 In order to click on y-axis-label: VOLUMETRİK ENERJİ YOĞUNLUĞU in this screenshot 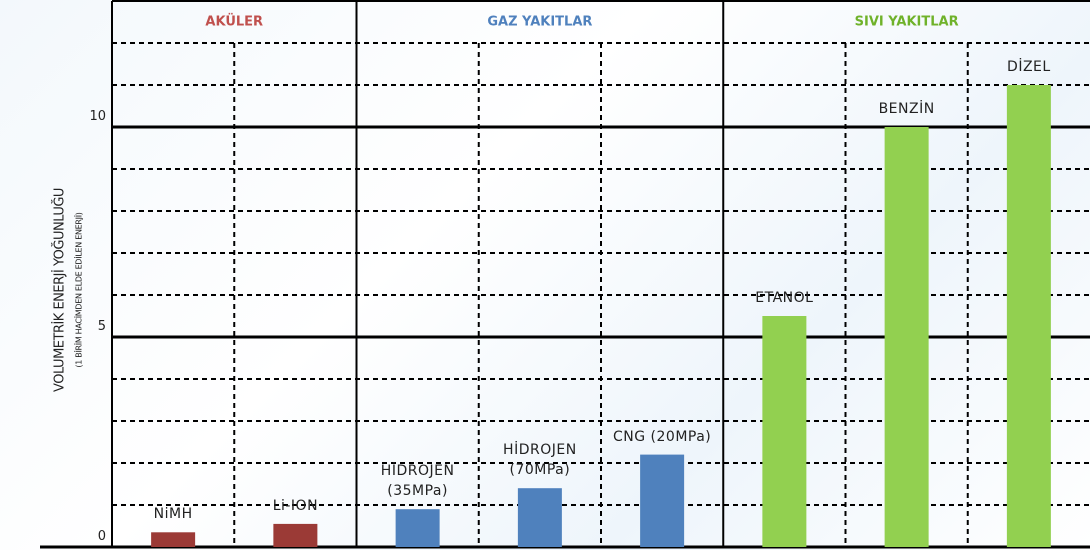, I will do `click(60, 290)`.